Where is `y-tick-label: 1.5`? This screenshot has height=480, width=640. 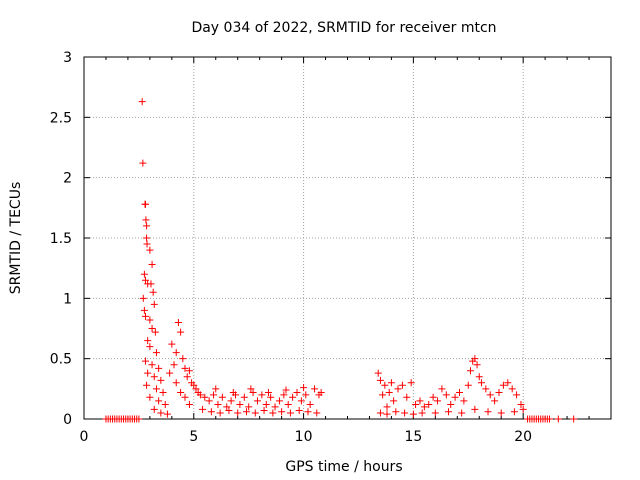 y-tick-label: 1.5 is located at coordinates (61, 239).